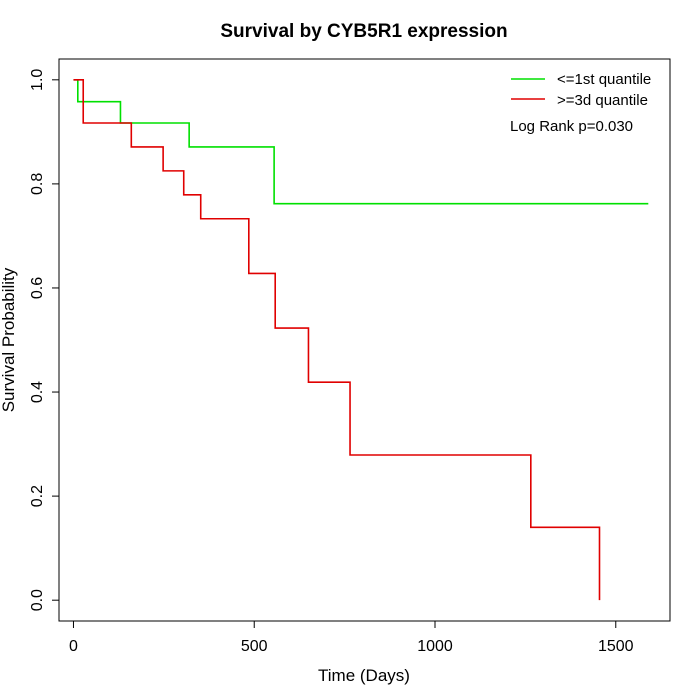 This screenshot has width=700, height=700. What do you see at coordinates (37, 600) in the screenshot?
I see `y-tick-label: 0.0` at bounding box center [37, 600].